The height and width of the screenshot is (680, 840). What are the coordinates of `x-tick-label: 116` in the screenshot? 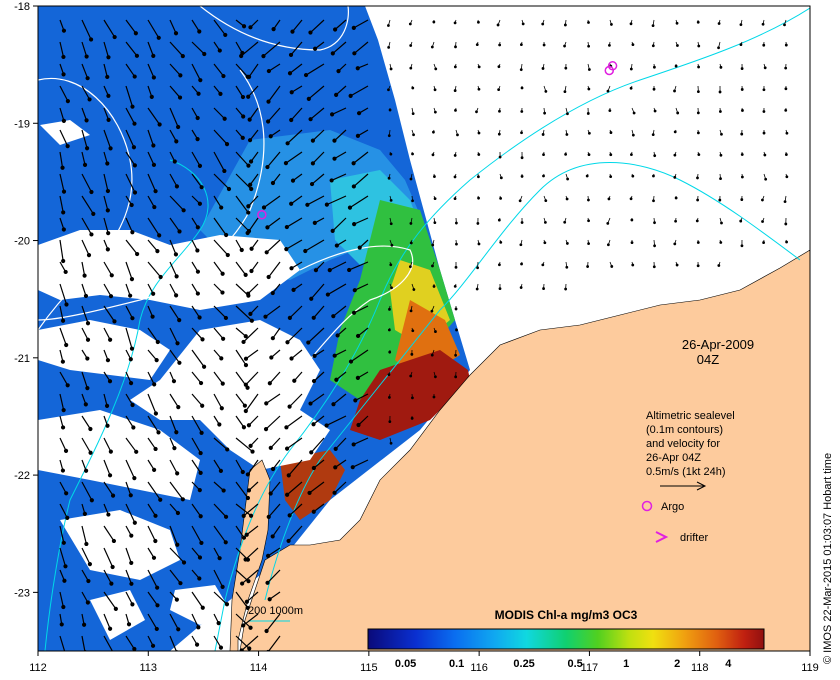 It's located at (479, 668).